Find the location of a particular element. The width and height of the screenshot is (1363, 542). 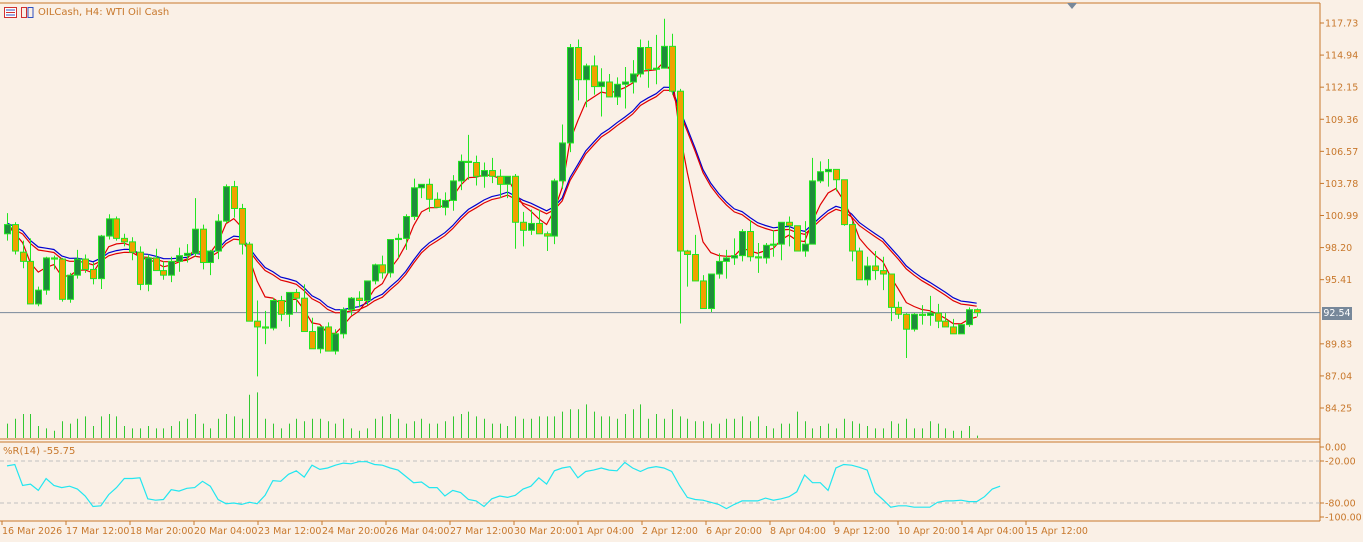

time-axis-label: 30 Mar 20:00 is located at coordinates (545, 531).